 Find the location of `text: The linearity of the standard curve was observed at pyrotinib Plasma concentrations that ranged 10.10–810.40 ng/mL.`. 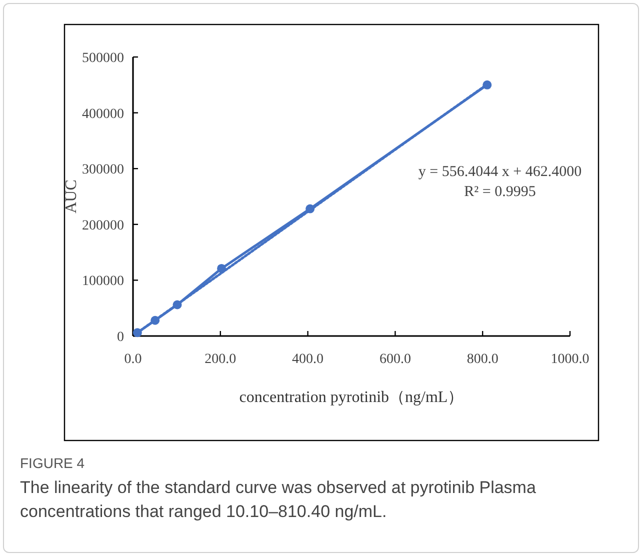

text: The linearity of the standard curve was observed at pyrotinib Plasma concentrations that ranged 10.10–810.40 ng/mL. is located at coordinates (278, 500).